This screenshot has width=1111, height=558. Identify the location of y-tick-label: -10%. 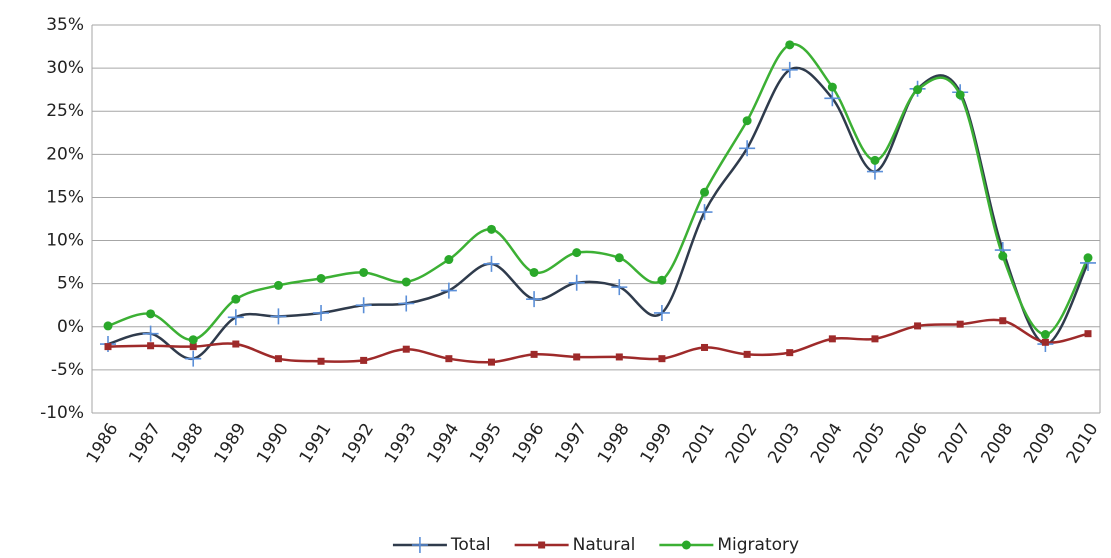
(62, 413).